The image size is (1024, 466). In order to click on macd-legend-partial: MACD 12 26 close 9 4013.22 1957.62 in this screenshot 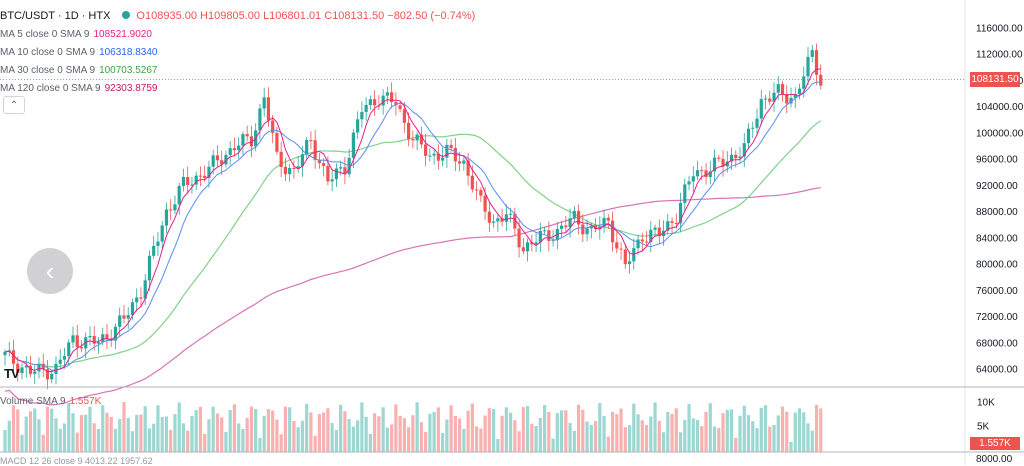, I will do `click(76, 461)`.